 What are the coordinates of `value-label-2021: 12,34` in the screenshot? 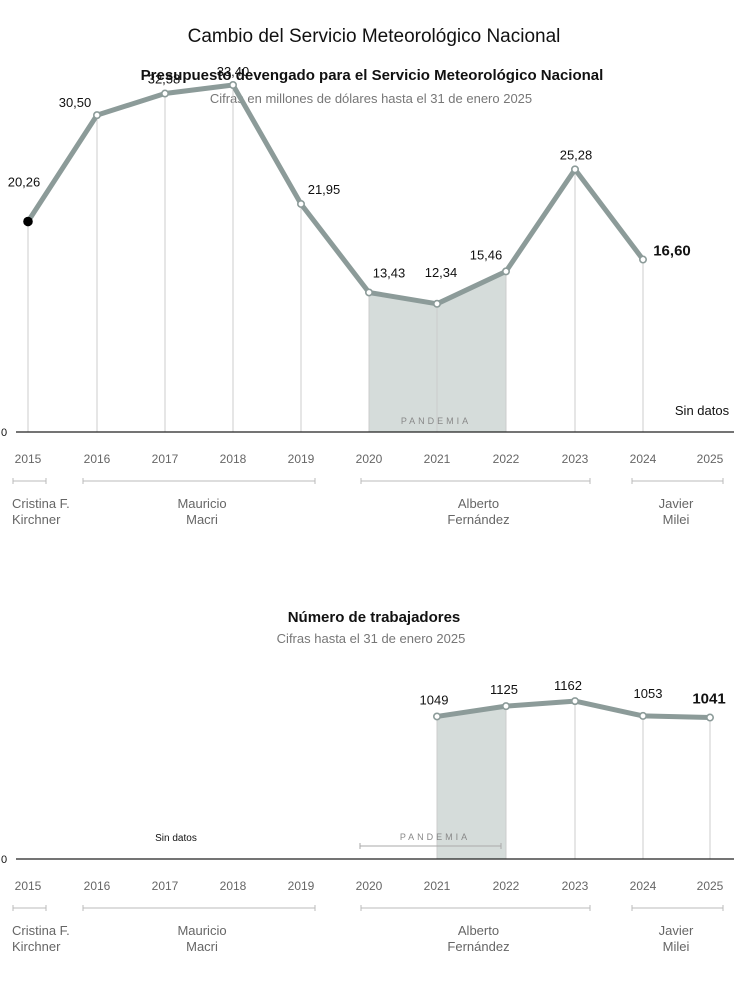 It's located at (441, 272).